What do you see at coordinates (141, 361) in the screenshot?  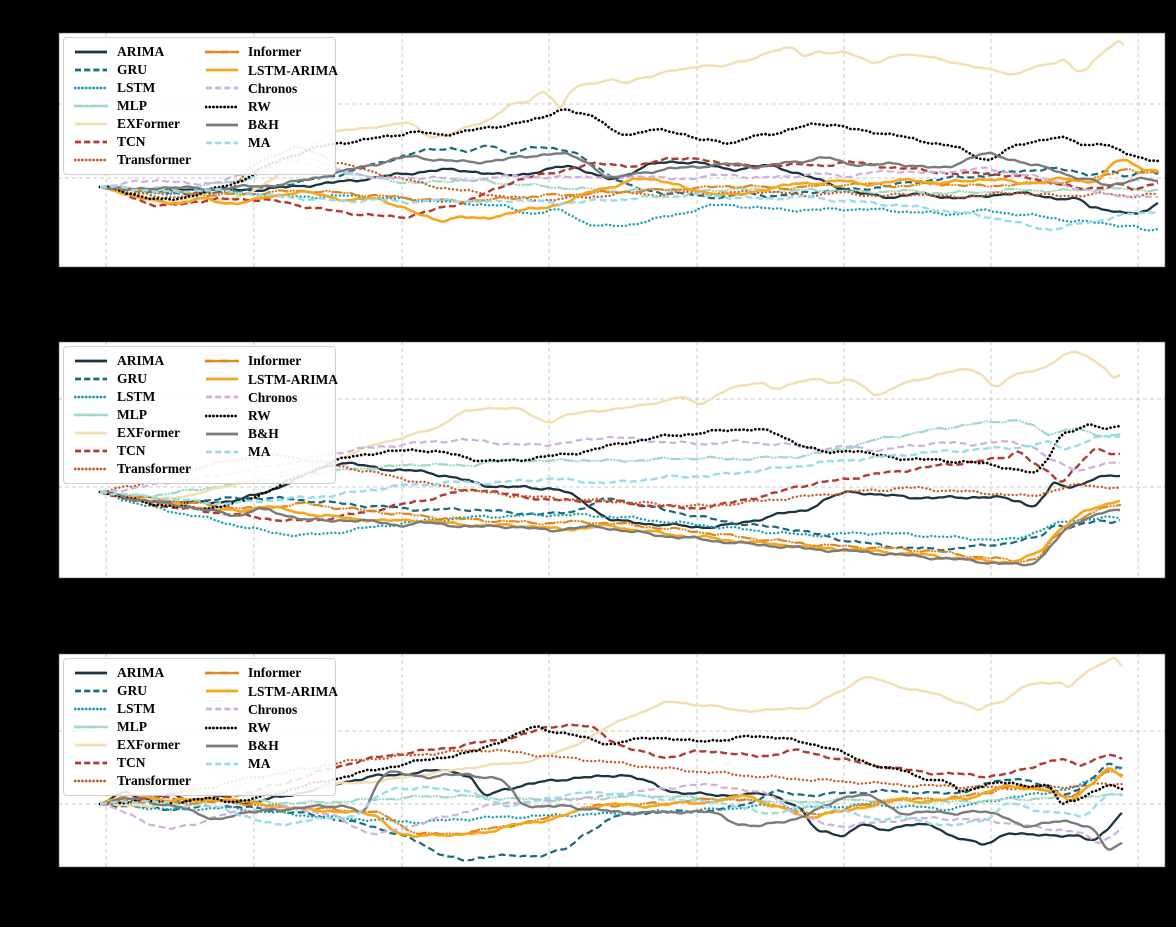 I see `legend-label: ARIMA` at bounding box center [141, 361].